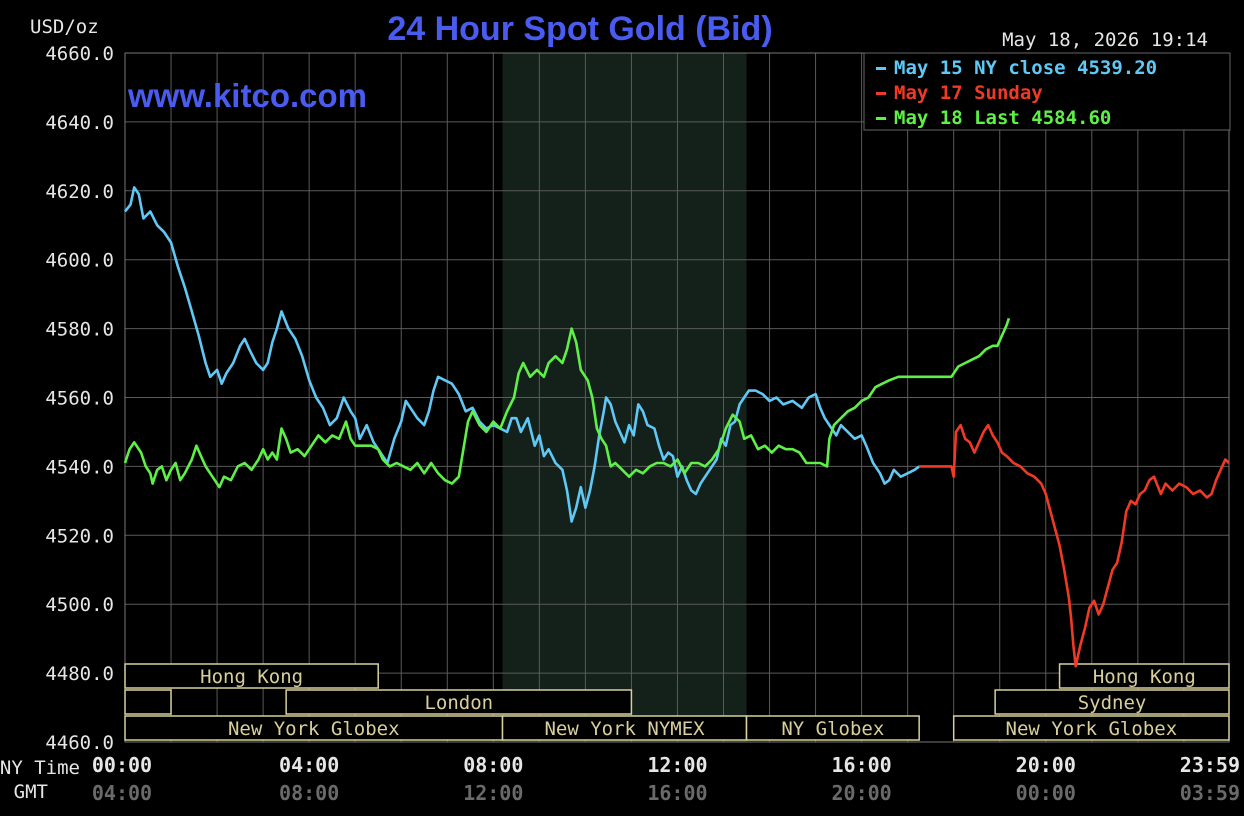 The image size is (1244, 816). What do you see at coordinates (79, 123) in the screenshot?
I see `y-tick-label: 4640.0` at bounding box center [79, 123].